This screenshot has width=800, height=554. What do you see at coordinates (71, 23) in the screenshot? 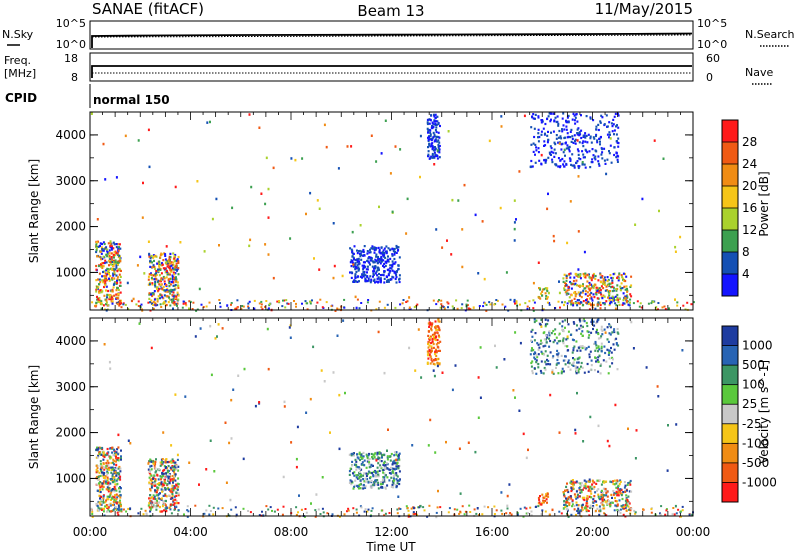
I see `noise-left-tick-top: 10^5` at bounding box center [71, 23].